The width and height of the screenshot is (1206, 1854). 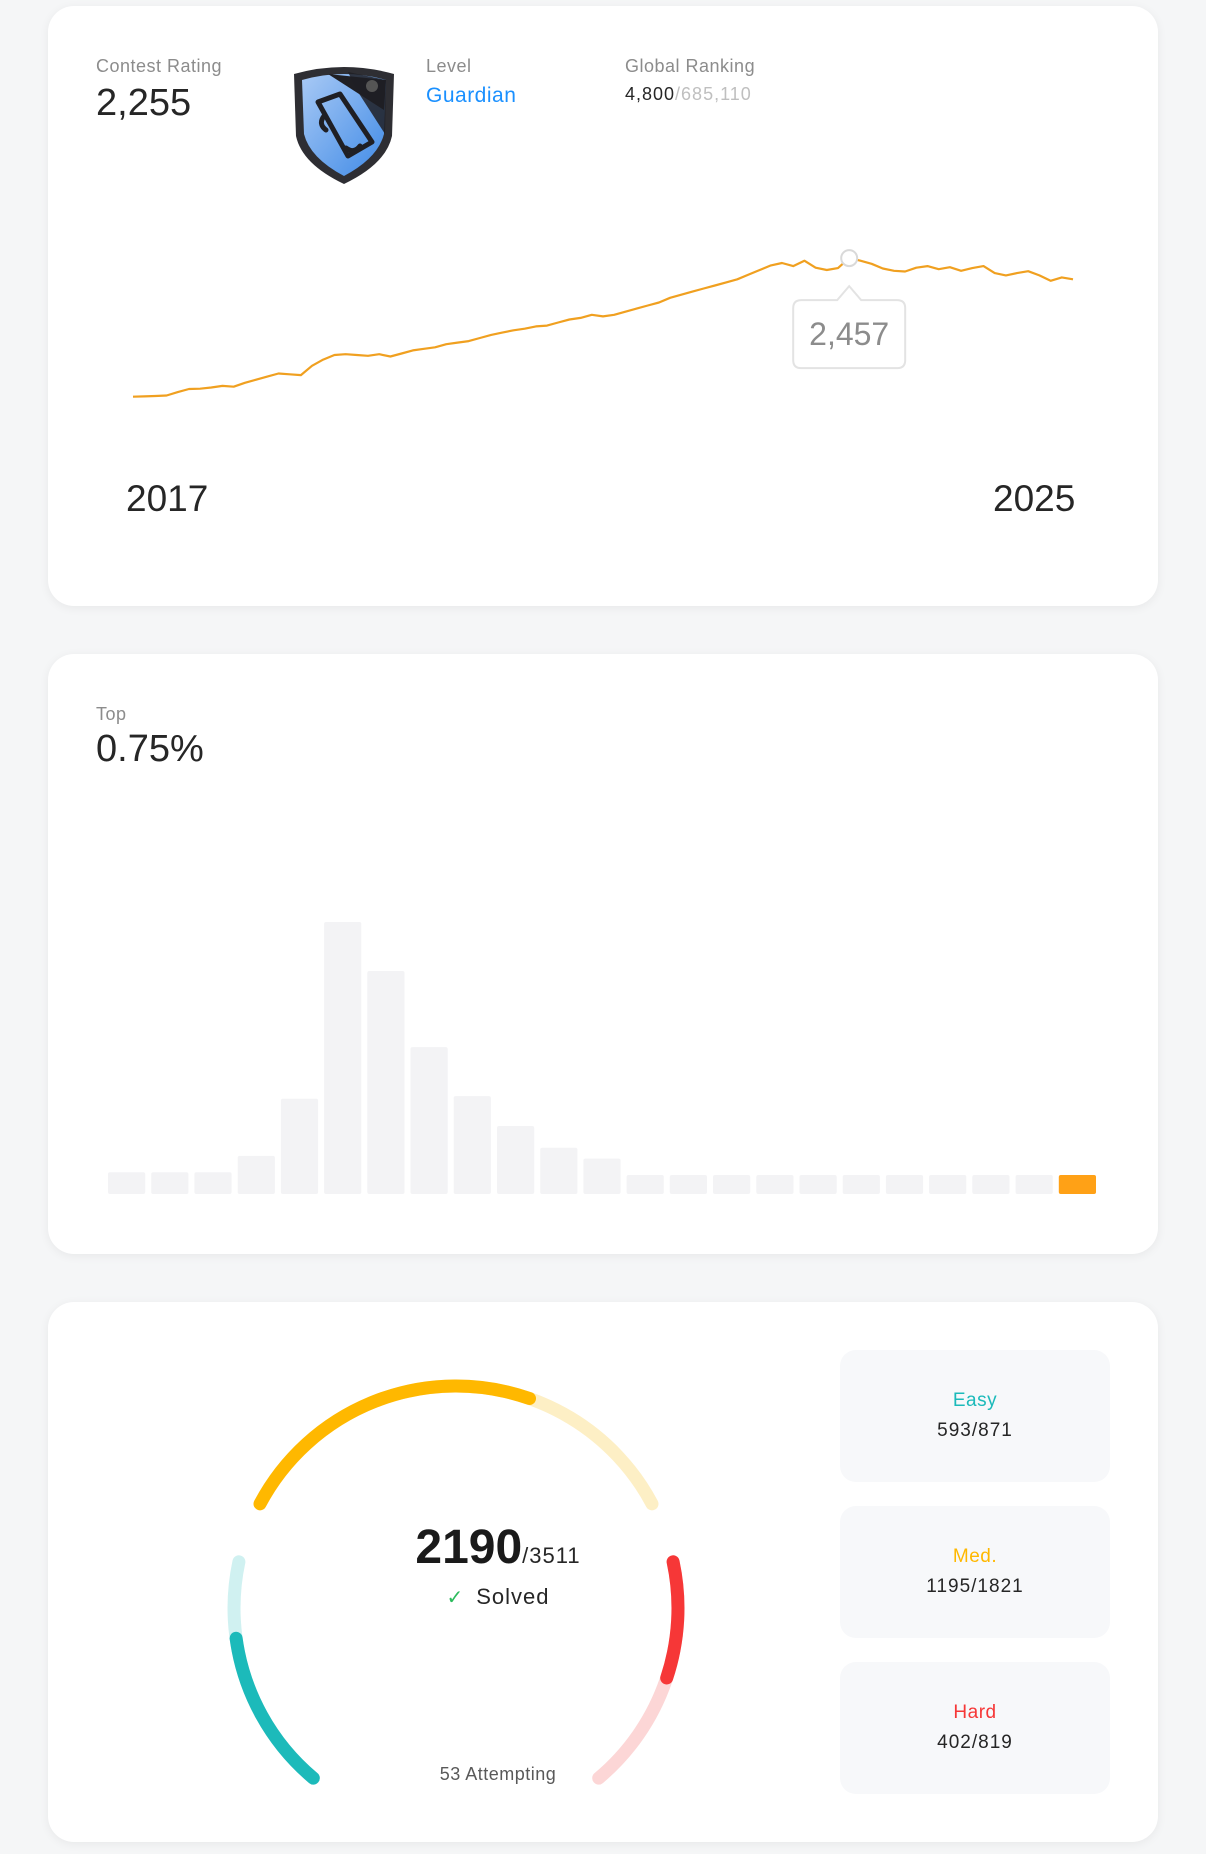 What do you see at coordinates (394, 1445) in the screenshot?
I see `medium-ring-progress` at bounding box center [394, 1445].